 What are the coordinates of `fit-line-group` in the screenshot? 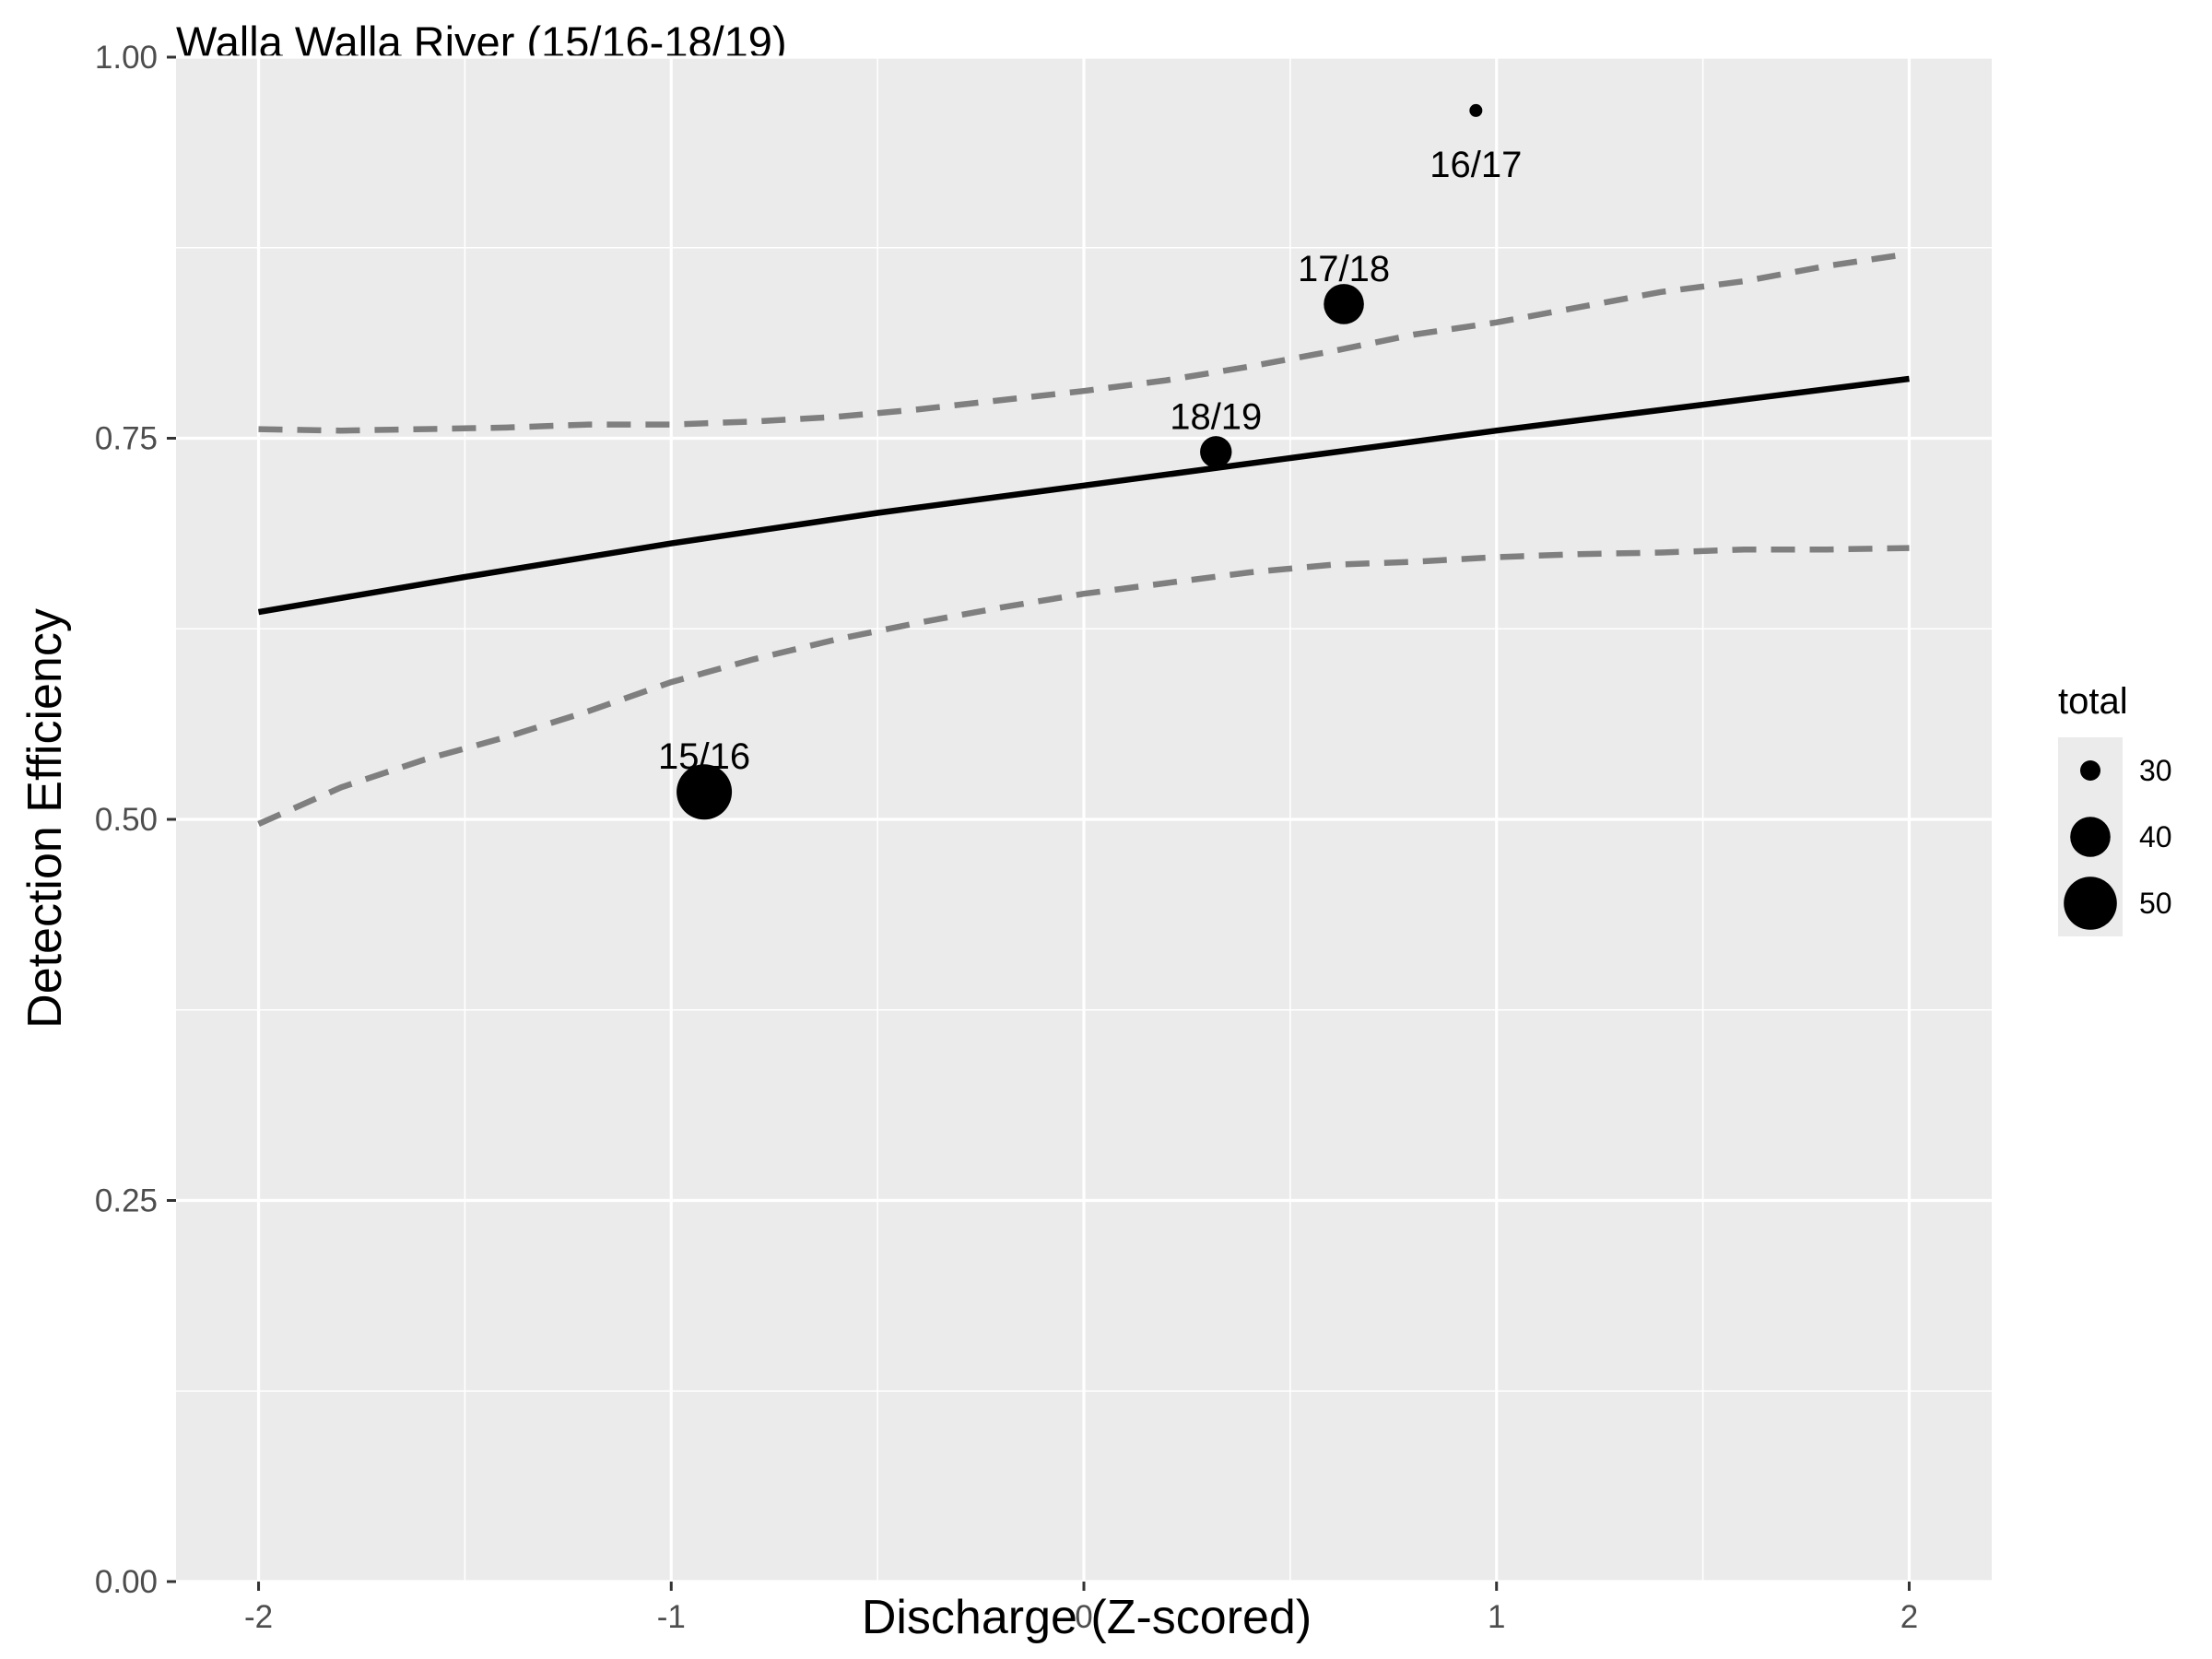 It's located at (1083, 495).